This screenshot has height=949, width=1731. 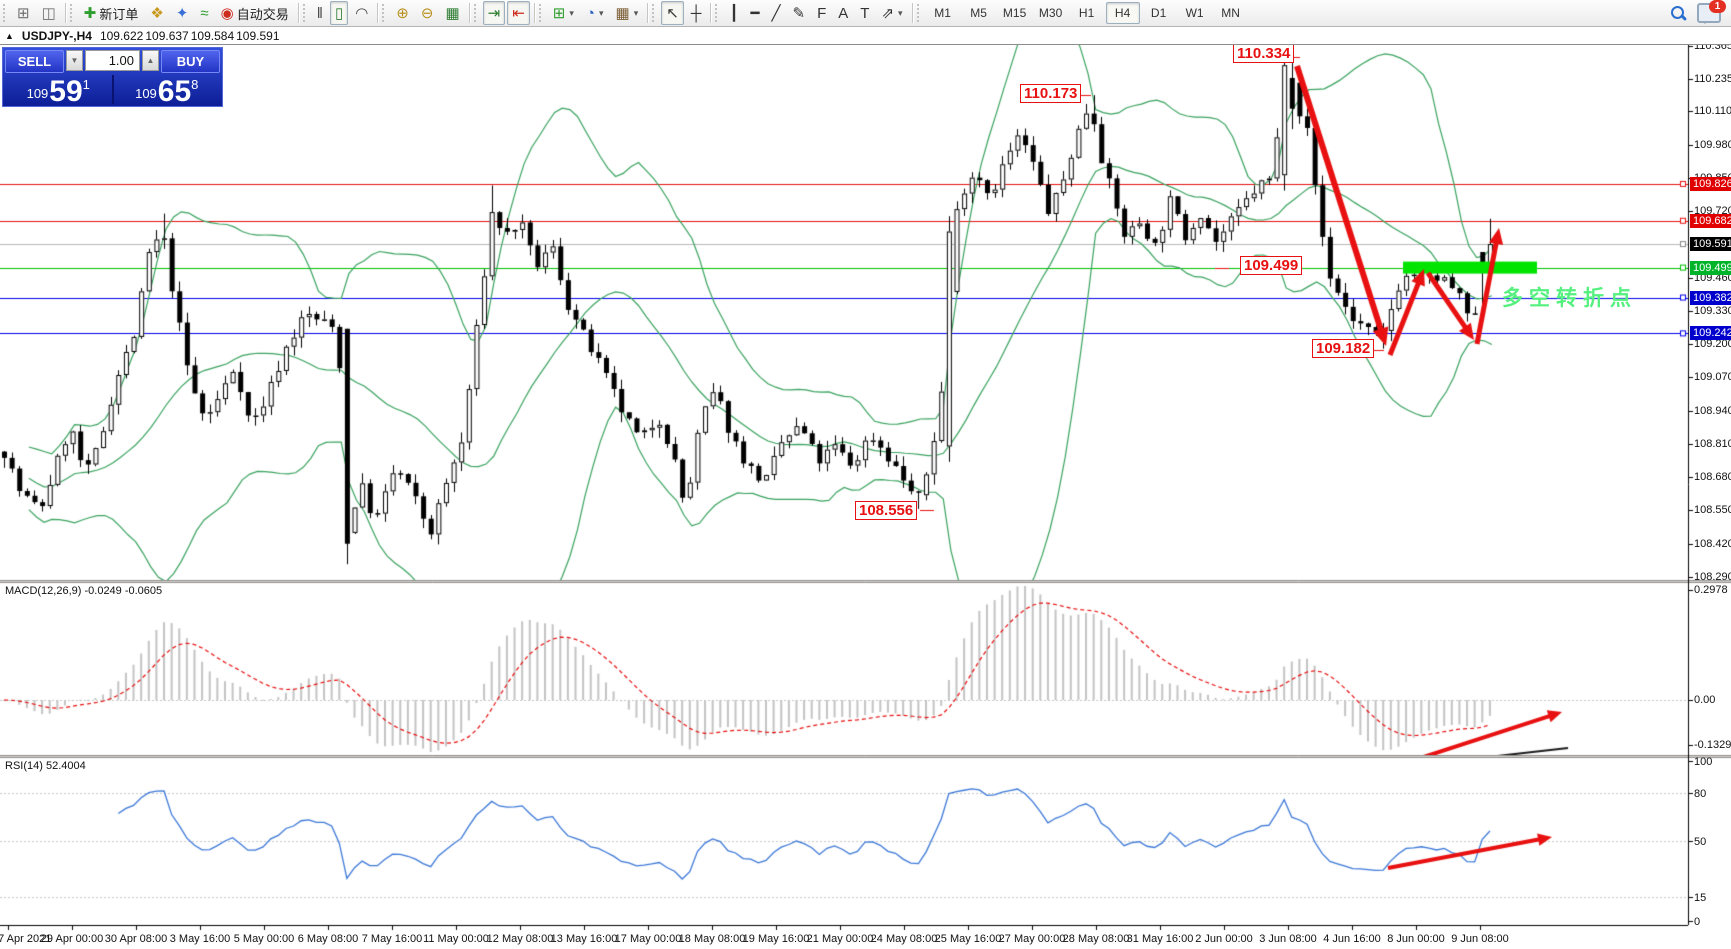 I want to click on quote-value: 109.637, so click(x=167, y=35).